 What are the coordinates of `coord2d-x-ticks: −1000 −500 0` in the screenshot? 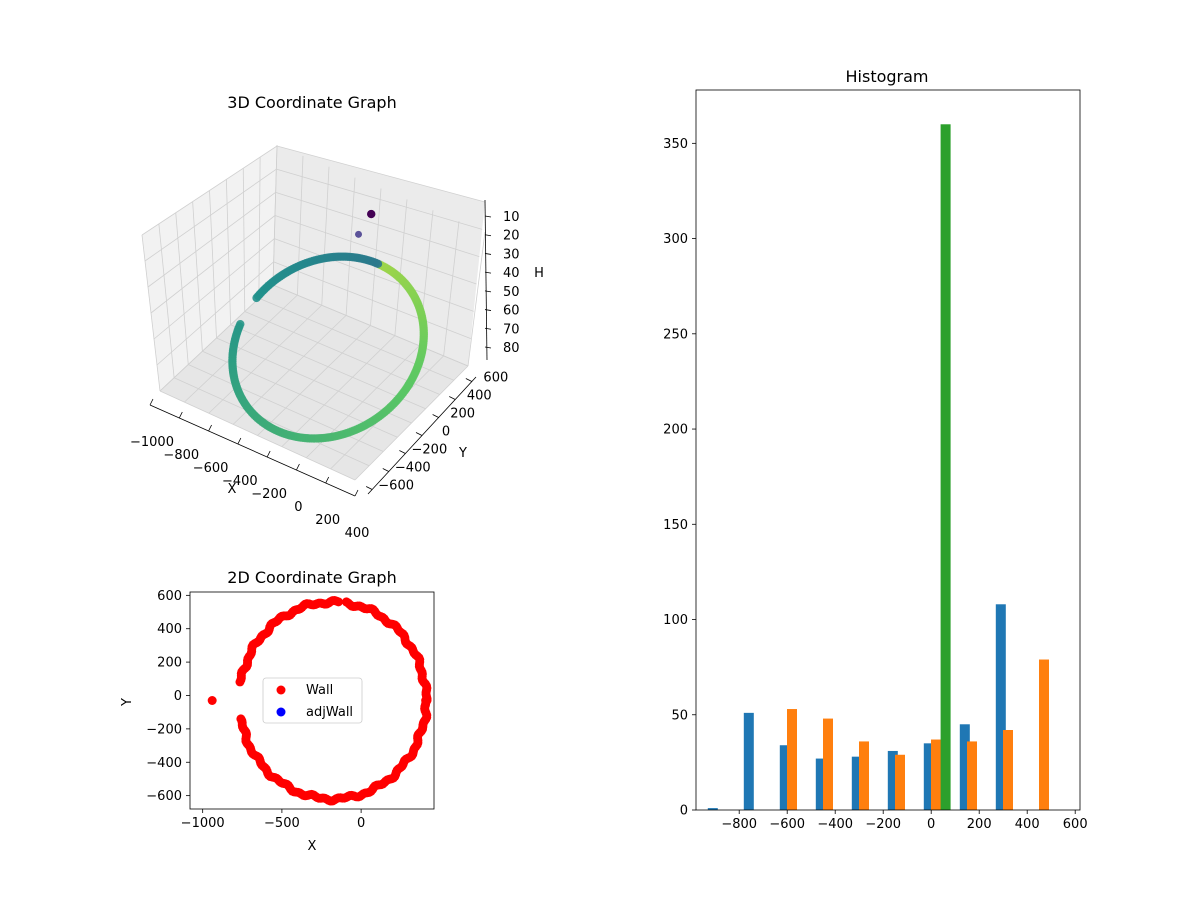 It's located at (273, 820).